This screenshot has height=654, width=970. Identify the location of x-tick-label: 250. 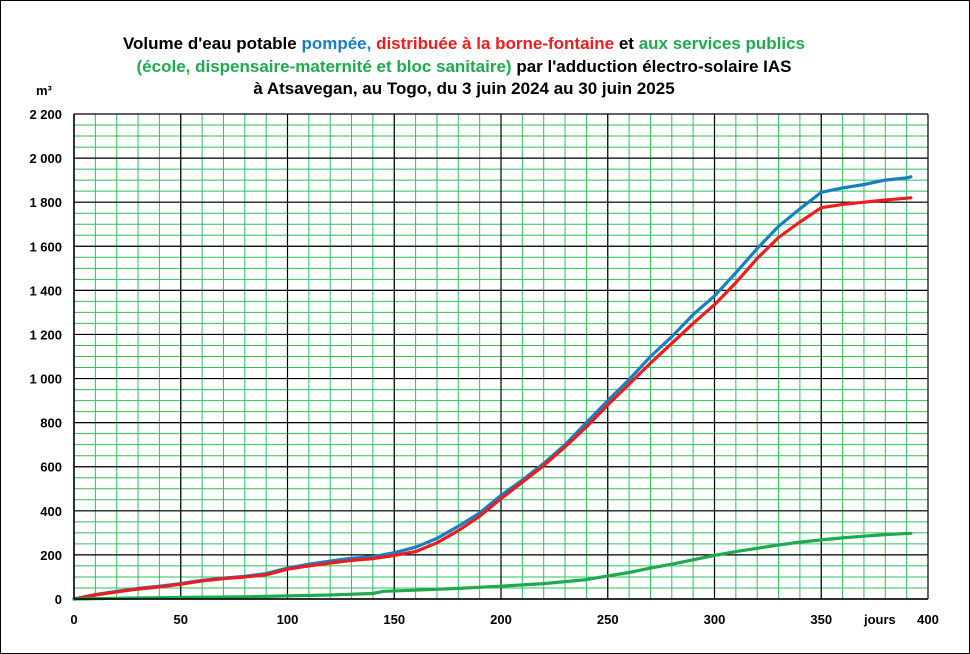
(608, 619).